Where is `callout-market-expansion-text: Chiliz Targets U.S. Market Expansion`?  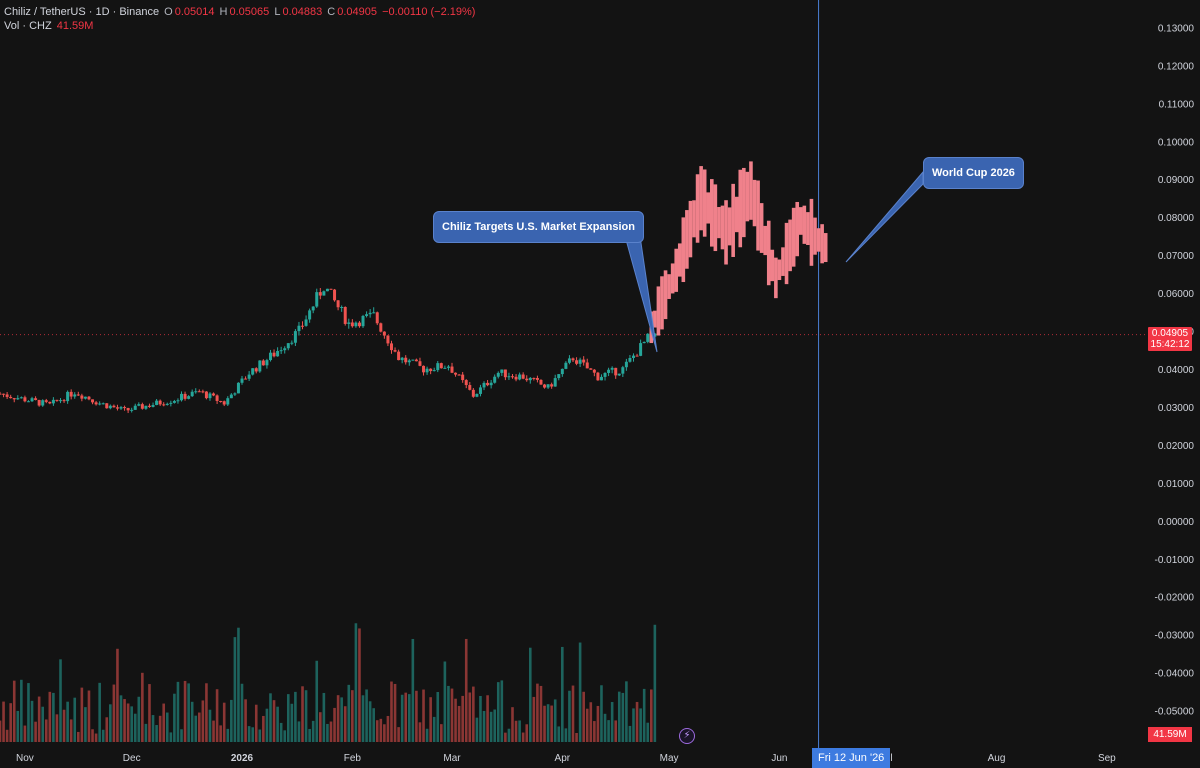 callout-market-expansion-text: Chiliz Targets U.S. Market Expansion is located at coordinates (538, 227).